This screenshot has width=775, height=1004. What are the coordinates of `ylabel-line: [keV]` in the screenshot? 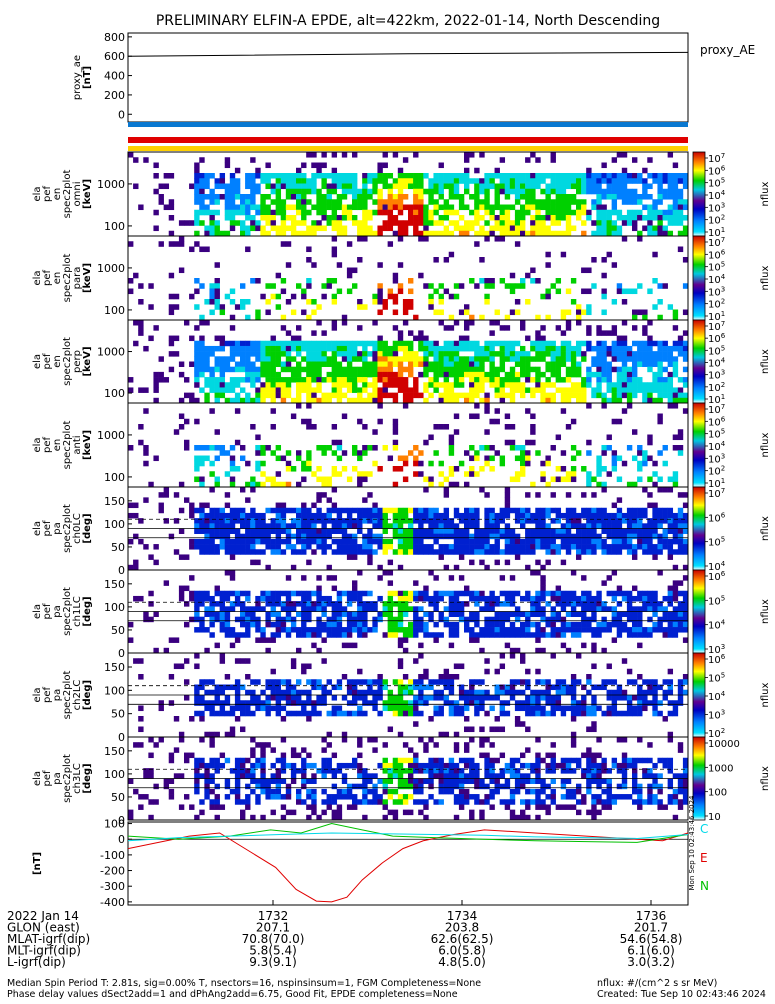 It's located at (87, 194).